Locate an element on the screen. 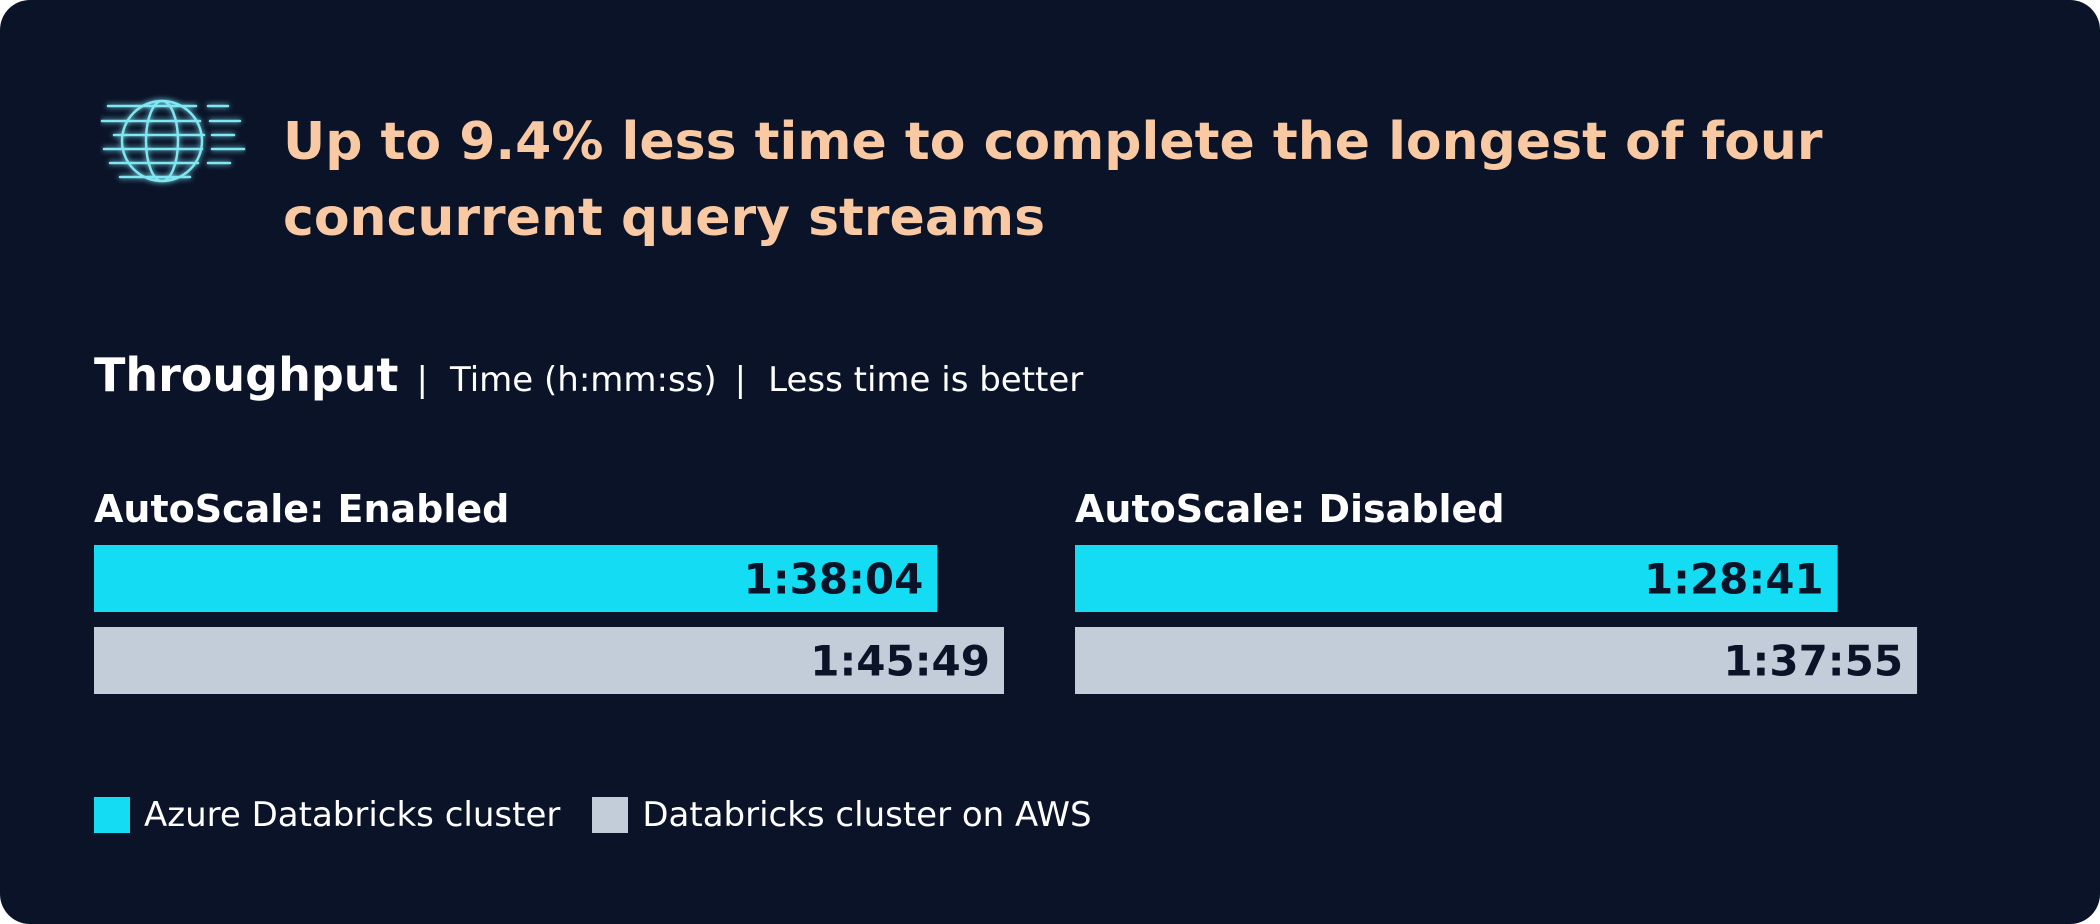 The width and height of the screenshot is (2100, 924). bar-value-label-aws-panel-2: 1:37:55 is located at coordinates (1813, 661).